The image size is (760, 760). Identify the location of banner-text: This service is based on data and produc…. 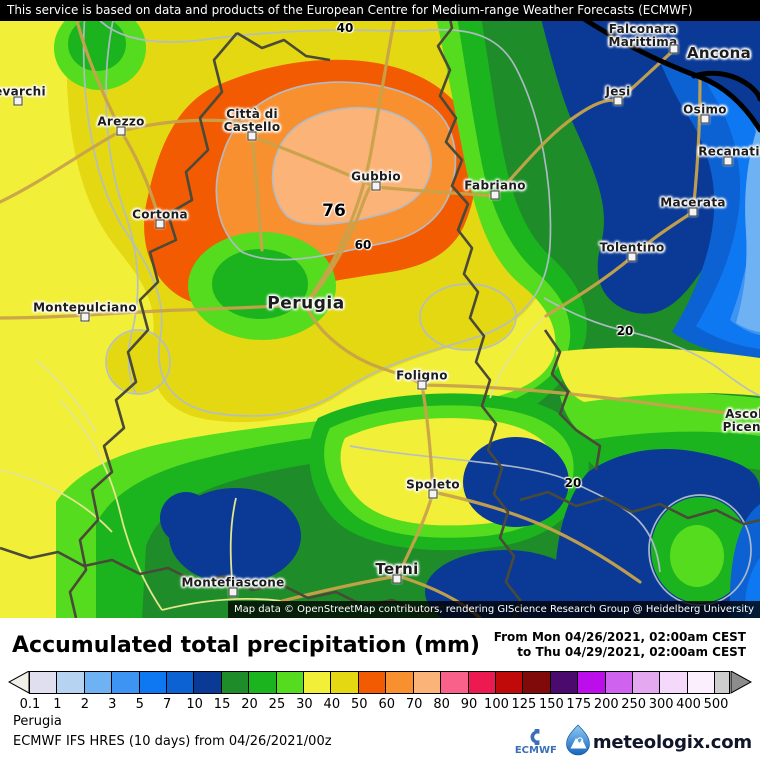
(350, 10).